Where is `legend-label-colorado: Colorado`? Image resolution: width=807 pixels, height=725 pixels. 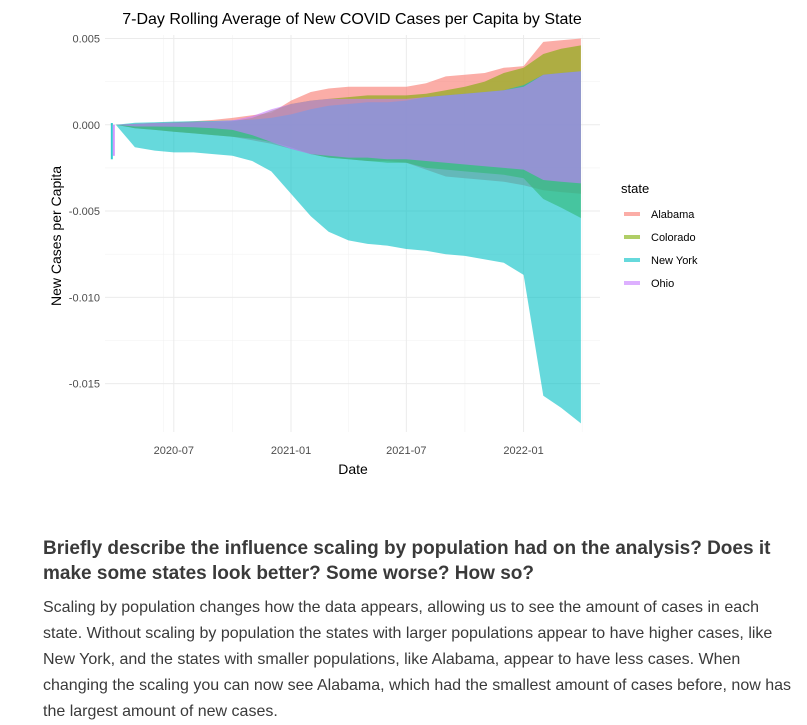 legend-label-colorado: Colorado is located at coordinates (673, 238).